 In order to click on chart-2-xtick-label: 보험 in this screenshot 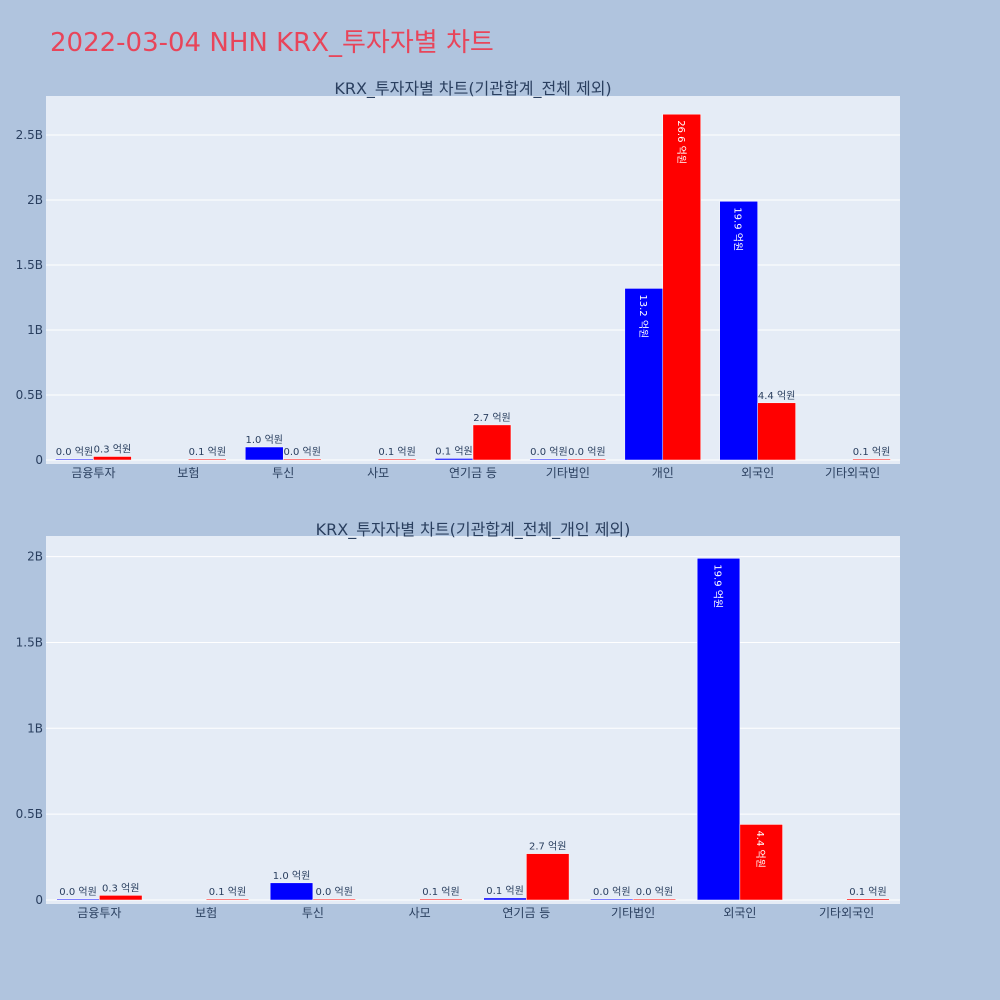, I will do `click(206, 913)`.